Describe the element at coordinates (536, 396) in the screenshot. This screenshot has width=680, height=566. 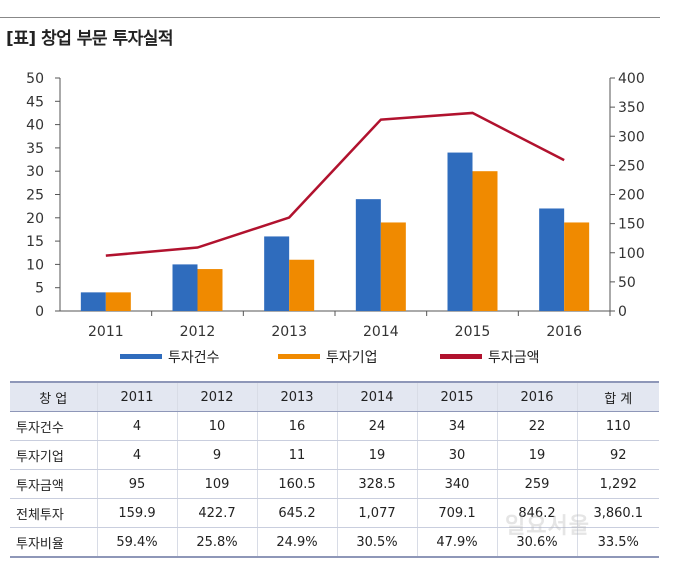
I see `table-header-cell: 2016` at that location.